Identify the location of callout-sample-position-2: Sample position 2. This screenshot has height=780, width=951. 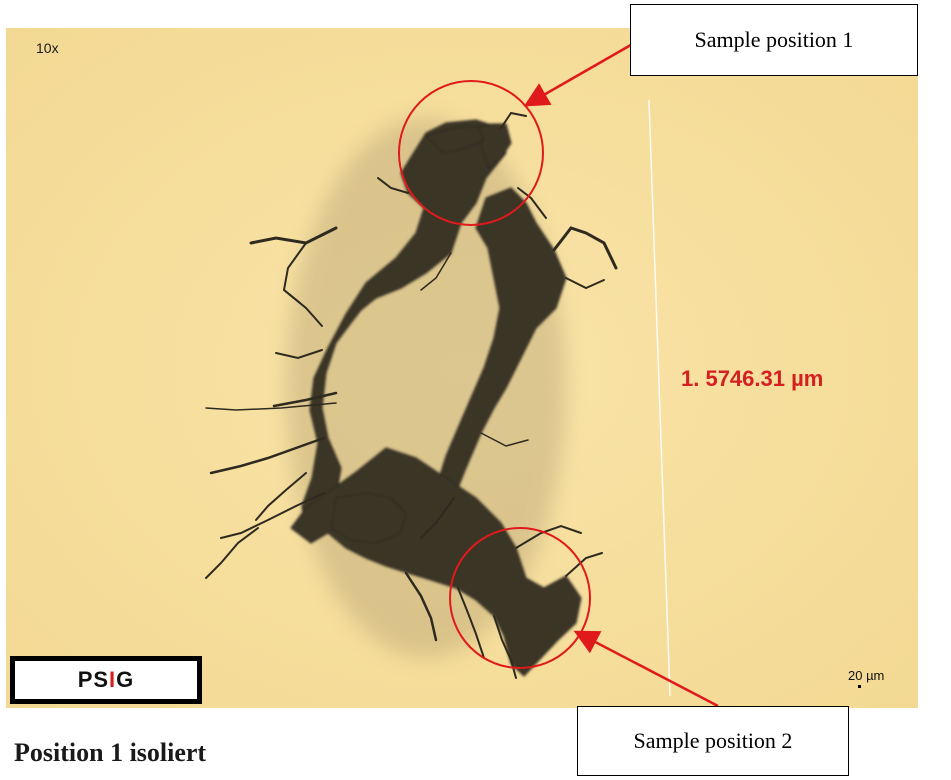
(713, 741).